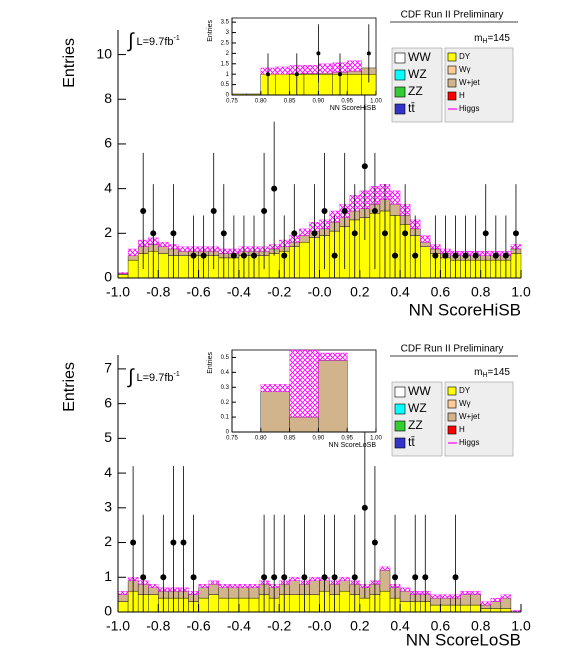 The height and width of the screenshot is (672, 567). I want to click on x-axis-title: NN ScoreHiSB, so click(465, 309).